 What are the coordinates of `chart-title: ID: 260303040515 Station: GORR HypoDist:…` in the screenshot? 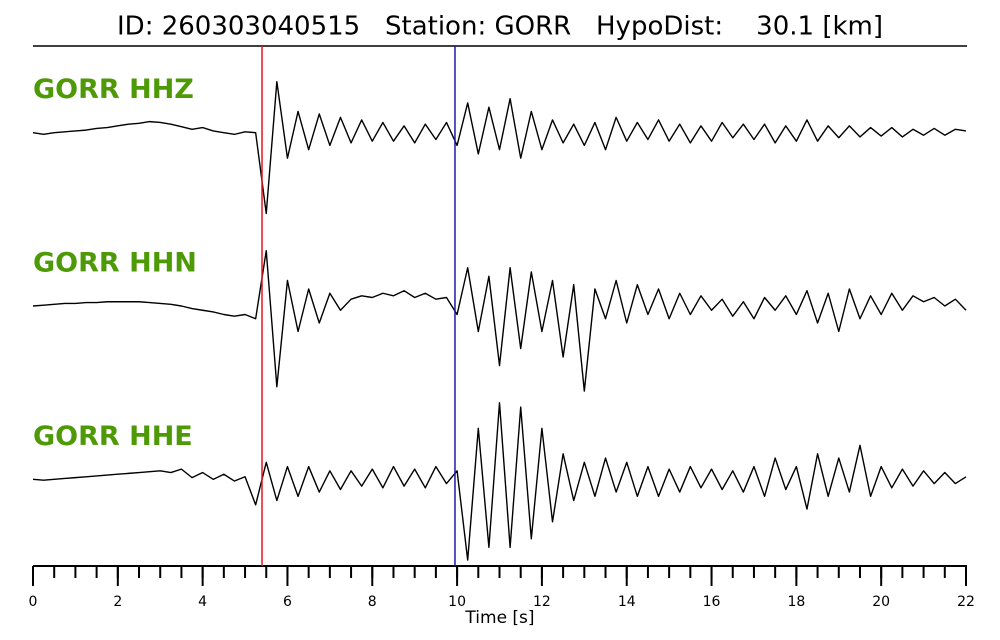 It's located at (500, 27).